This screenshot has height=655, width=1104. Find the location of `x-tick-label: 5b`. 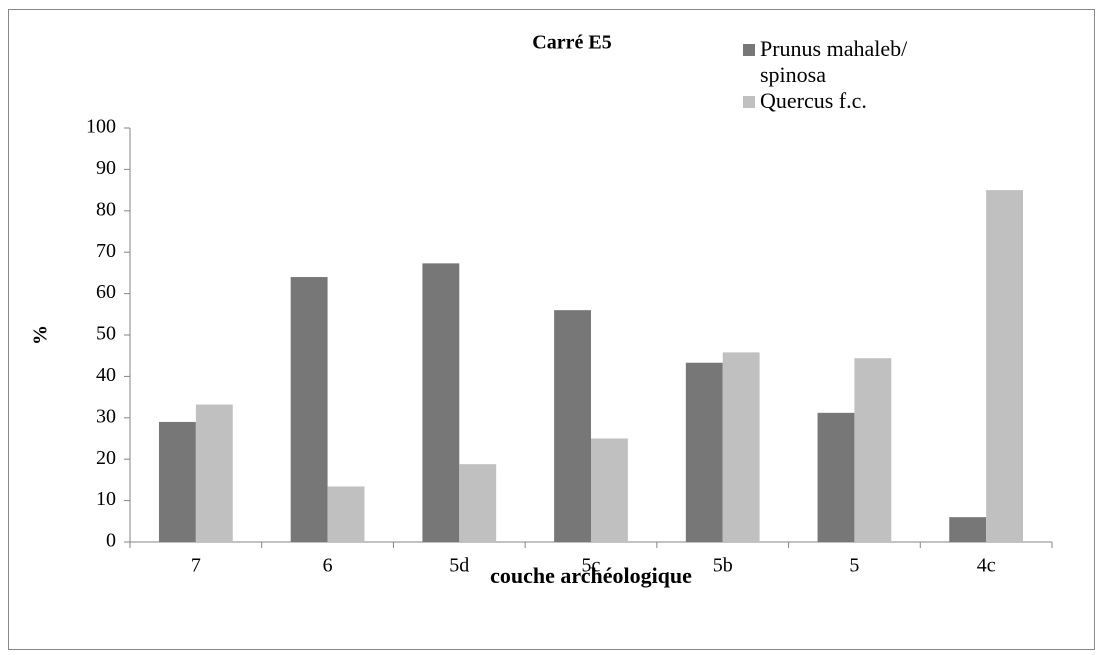

x-tick-label: 5b is located at coordinates (723, 566).